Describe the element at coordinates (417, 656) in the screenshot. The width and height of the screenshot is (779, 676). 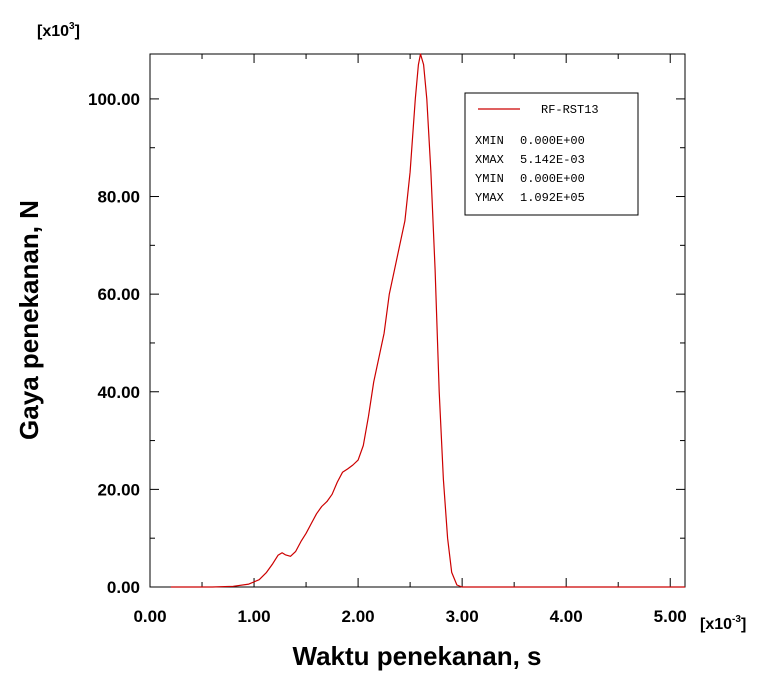
I see `x-axis-title: Waktu penekanan, s` at that location.